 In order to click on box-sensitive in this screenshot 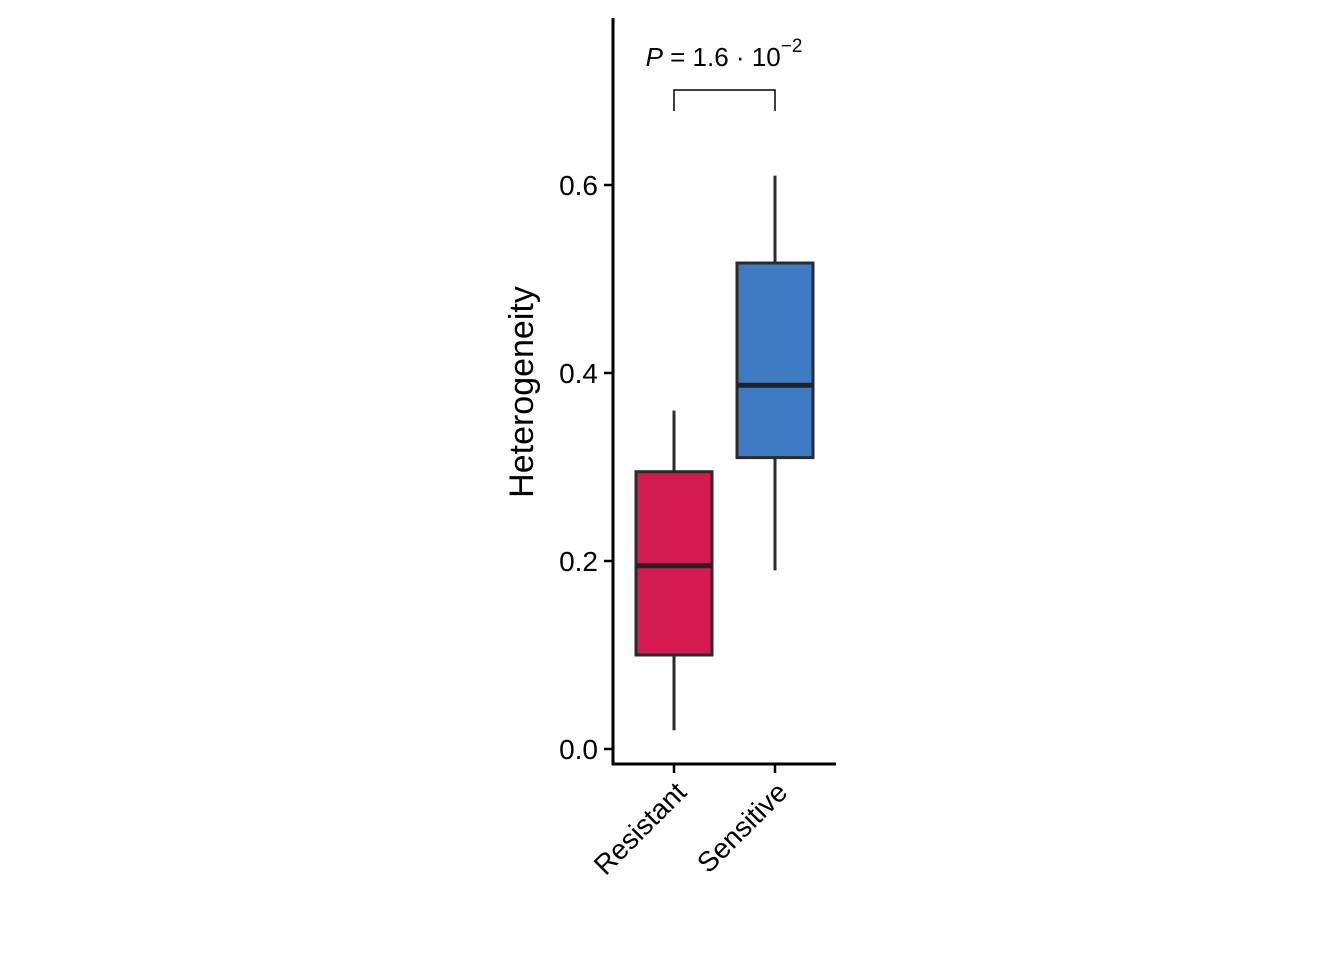, I will do `click(775, 373)`.